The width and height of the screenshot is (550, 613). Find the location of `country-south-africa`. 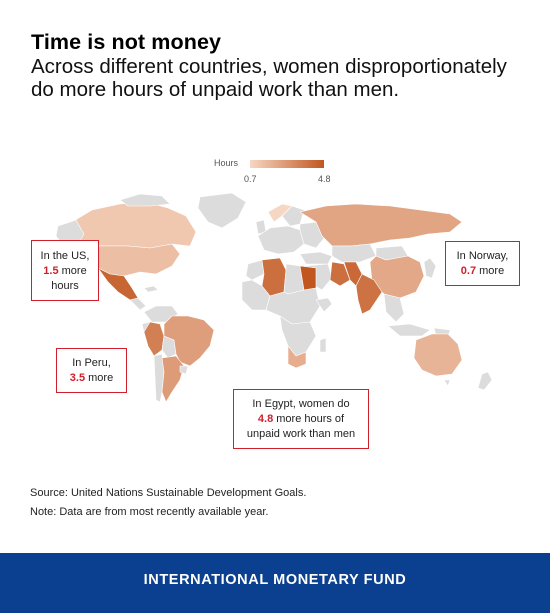

country-south-africa is located at coordinates (297, 357).